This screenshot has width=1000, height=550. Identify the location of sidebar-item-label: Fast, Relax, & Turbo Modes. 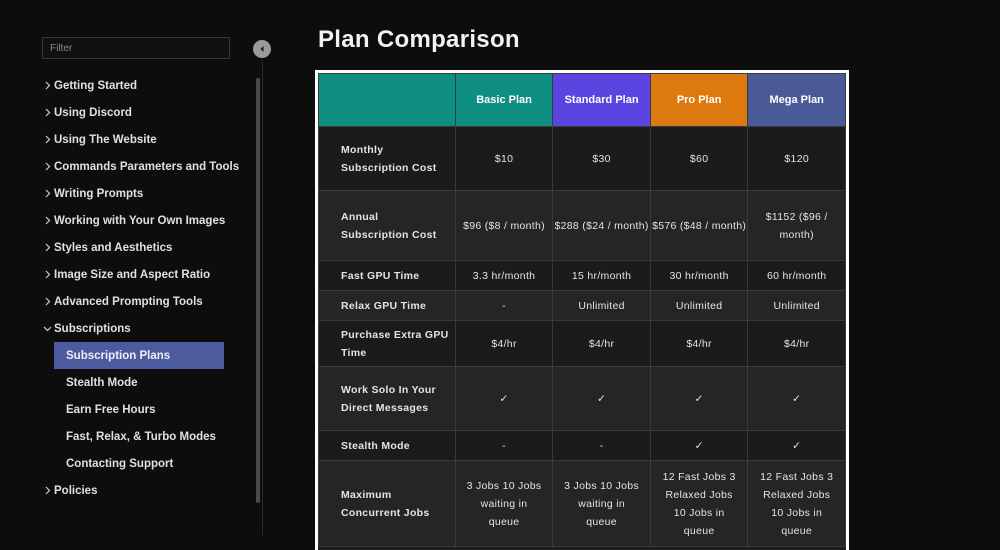
(141, 436).